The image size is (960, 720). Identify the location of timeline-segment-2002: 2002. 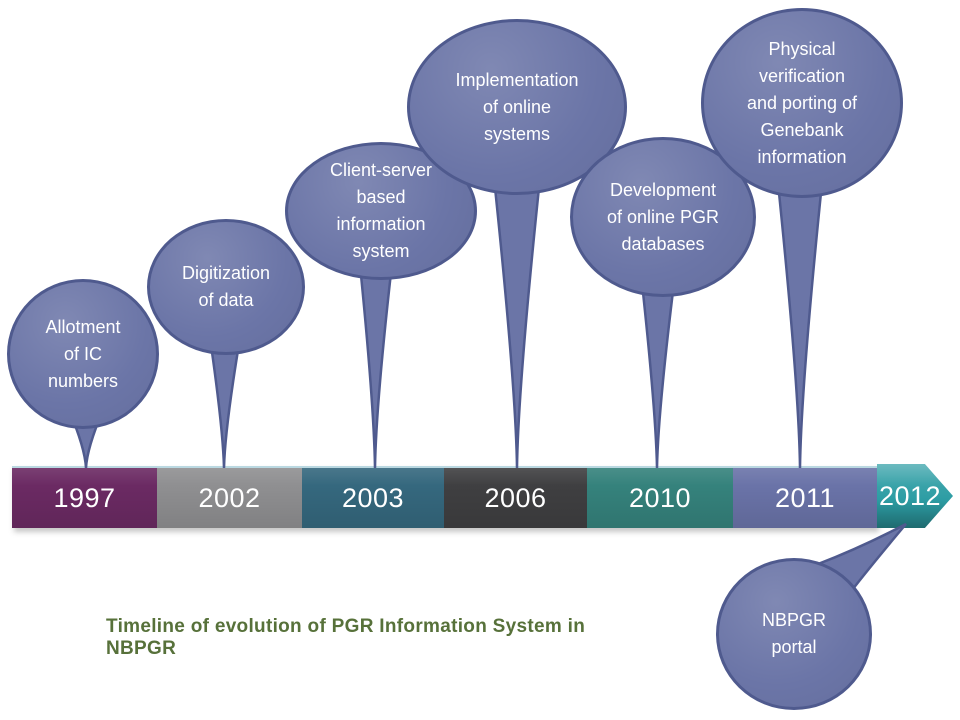
(229, 498).